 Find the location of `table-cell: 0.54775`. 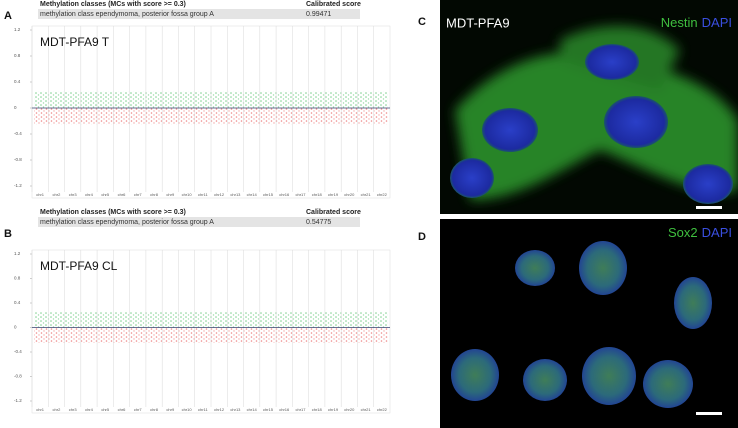

table-cell: 0.54775 is located at coordinates (318, 222).